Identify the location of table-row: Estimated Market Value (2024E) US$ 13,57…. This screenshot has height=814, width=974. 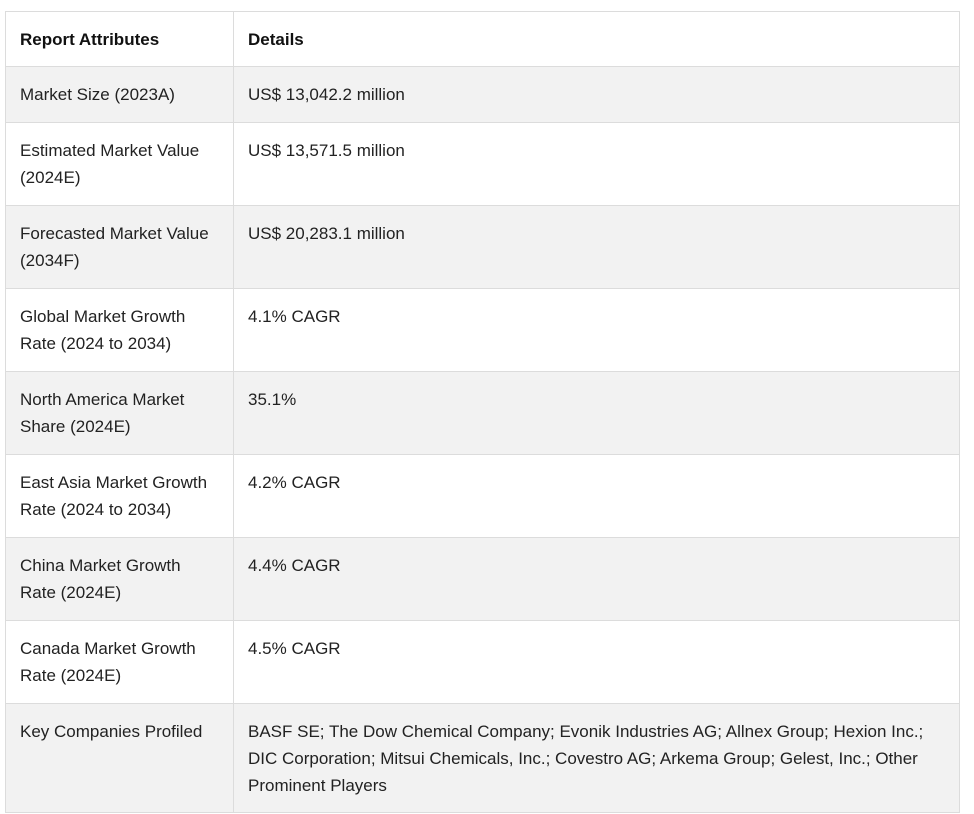
(482, 164).